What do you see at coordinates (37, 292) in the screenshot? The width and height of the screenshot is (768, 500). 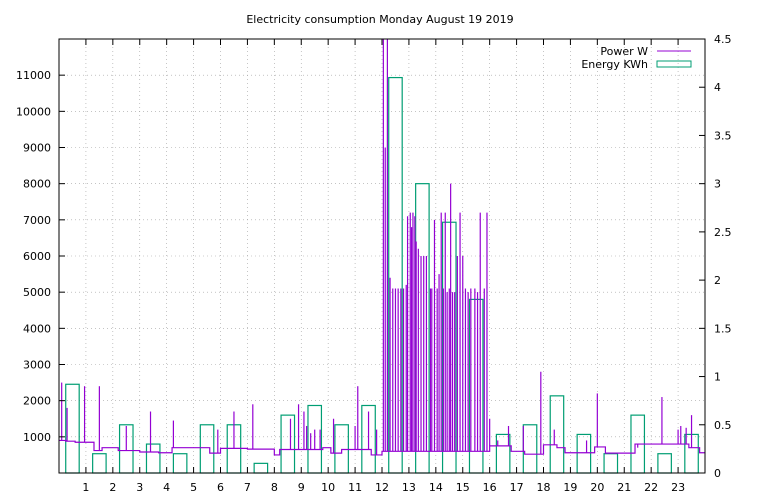 I see `y-left-tick-label: 5000` at bounding box center [37, 292].